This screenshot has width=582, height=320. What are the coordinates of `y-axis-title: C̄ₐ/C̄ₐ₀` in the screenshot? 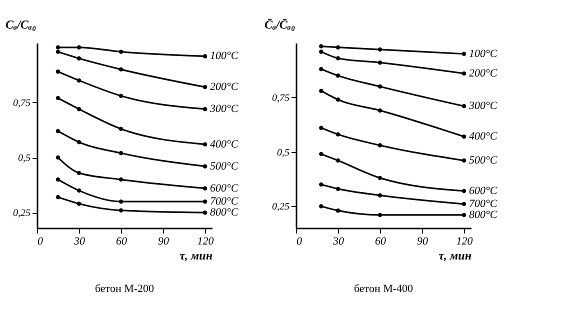 It's located at (280, 25).